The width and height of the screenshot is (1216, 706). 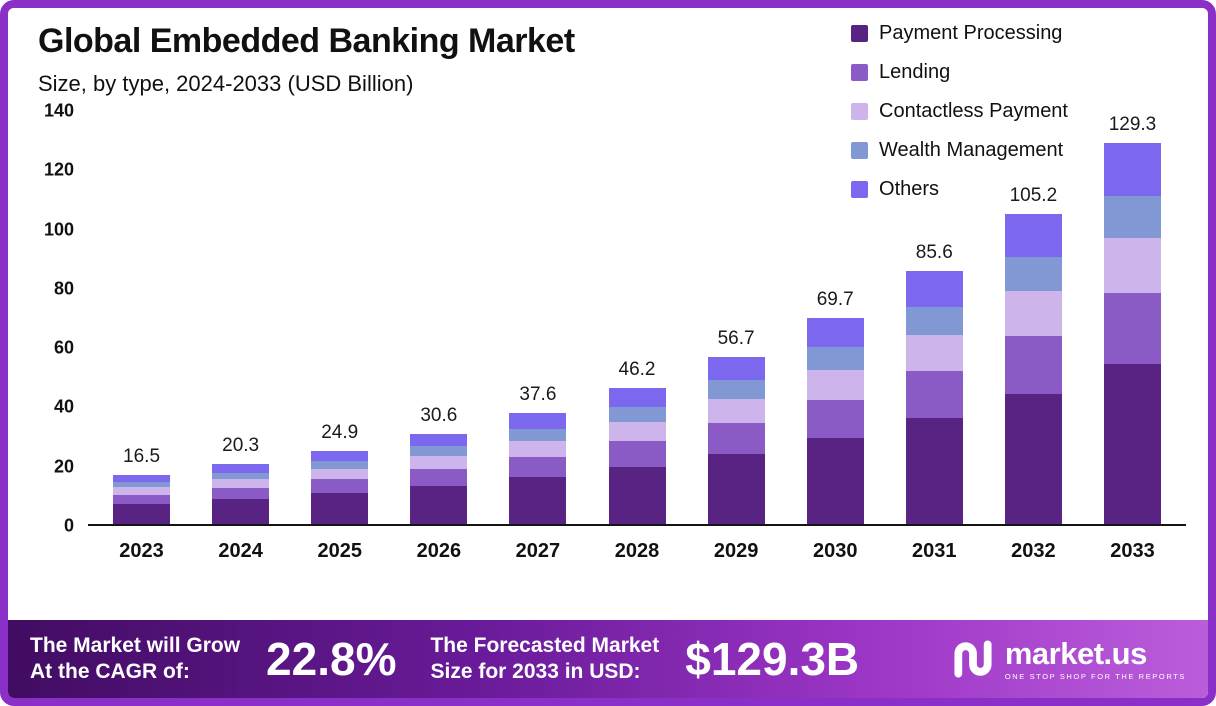 What do you see at coordinates (306, 41) in the screenshot?
I see `chart-title: Global Embedded Banking Market` at bounding box center [306, 41].